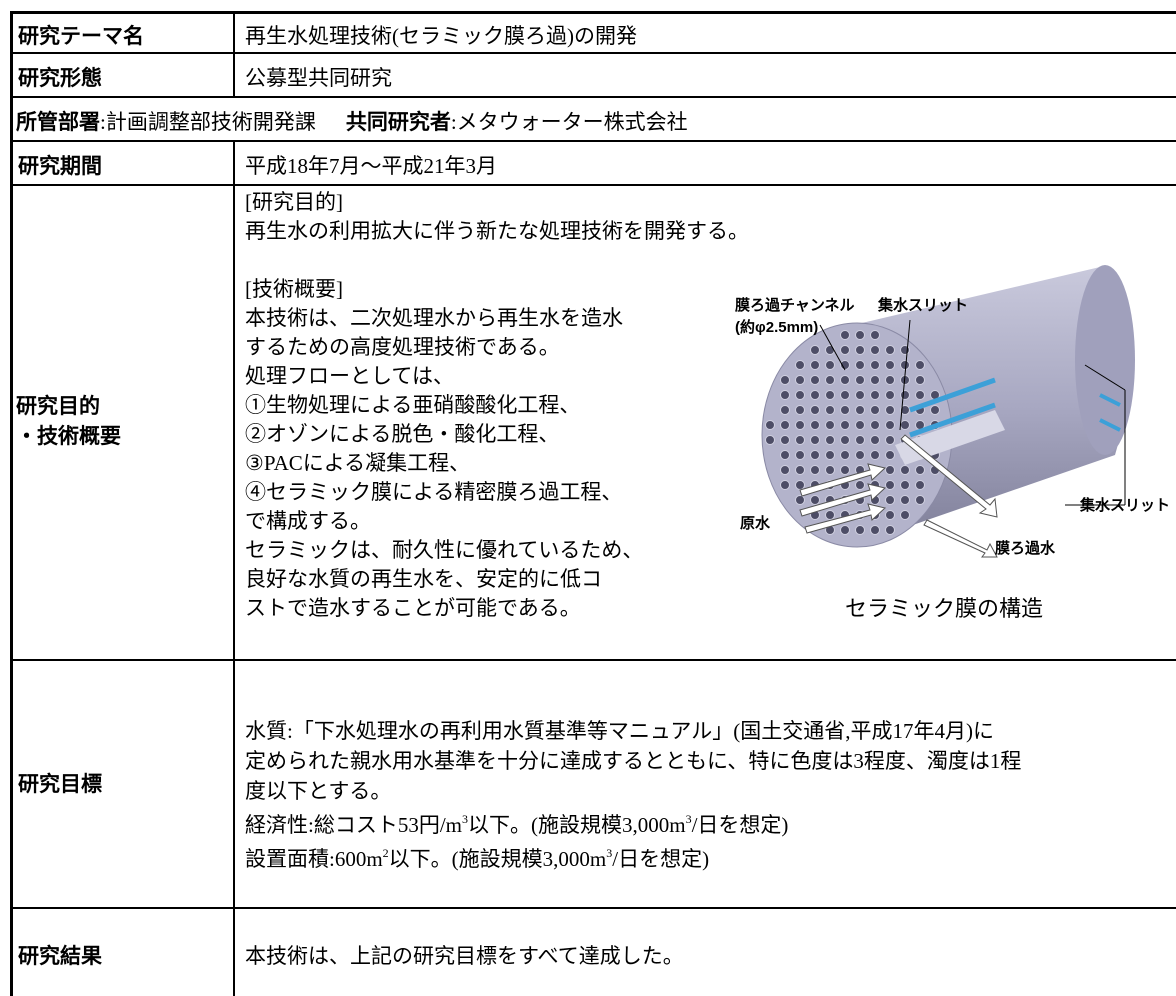 Image resolution: width=1176 pixels, height=996 pixels. Describe the element at coordinates (294, 289) in the screenshot. I see `section-heading: [技術概要]` at that location.